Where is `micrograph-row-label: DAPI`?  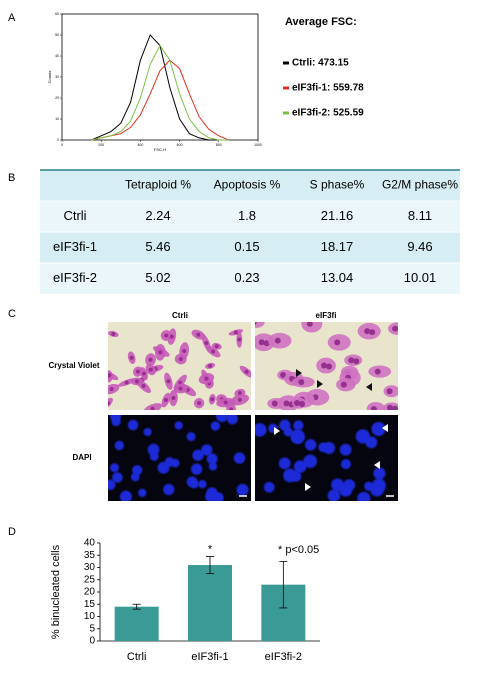 micrograph-row-label: DAPI is located at coordinates (81, 457).